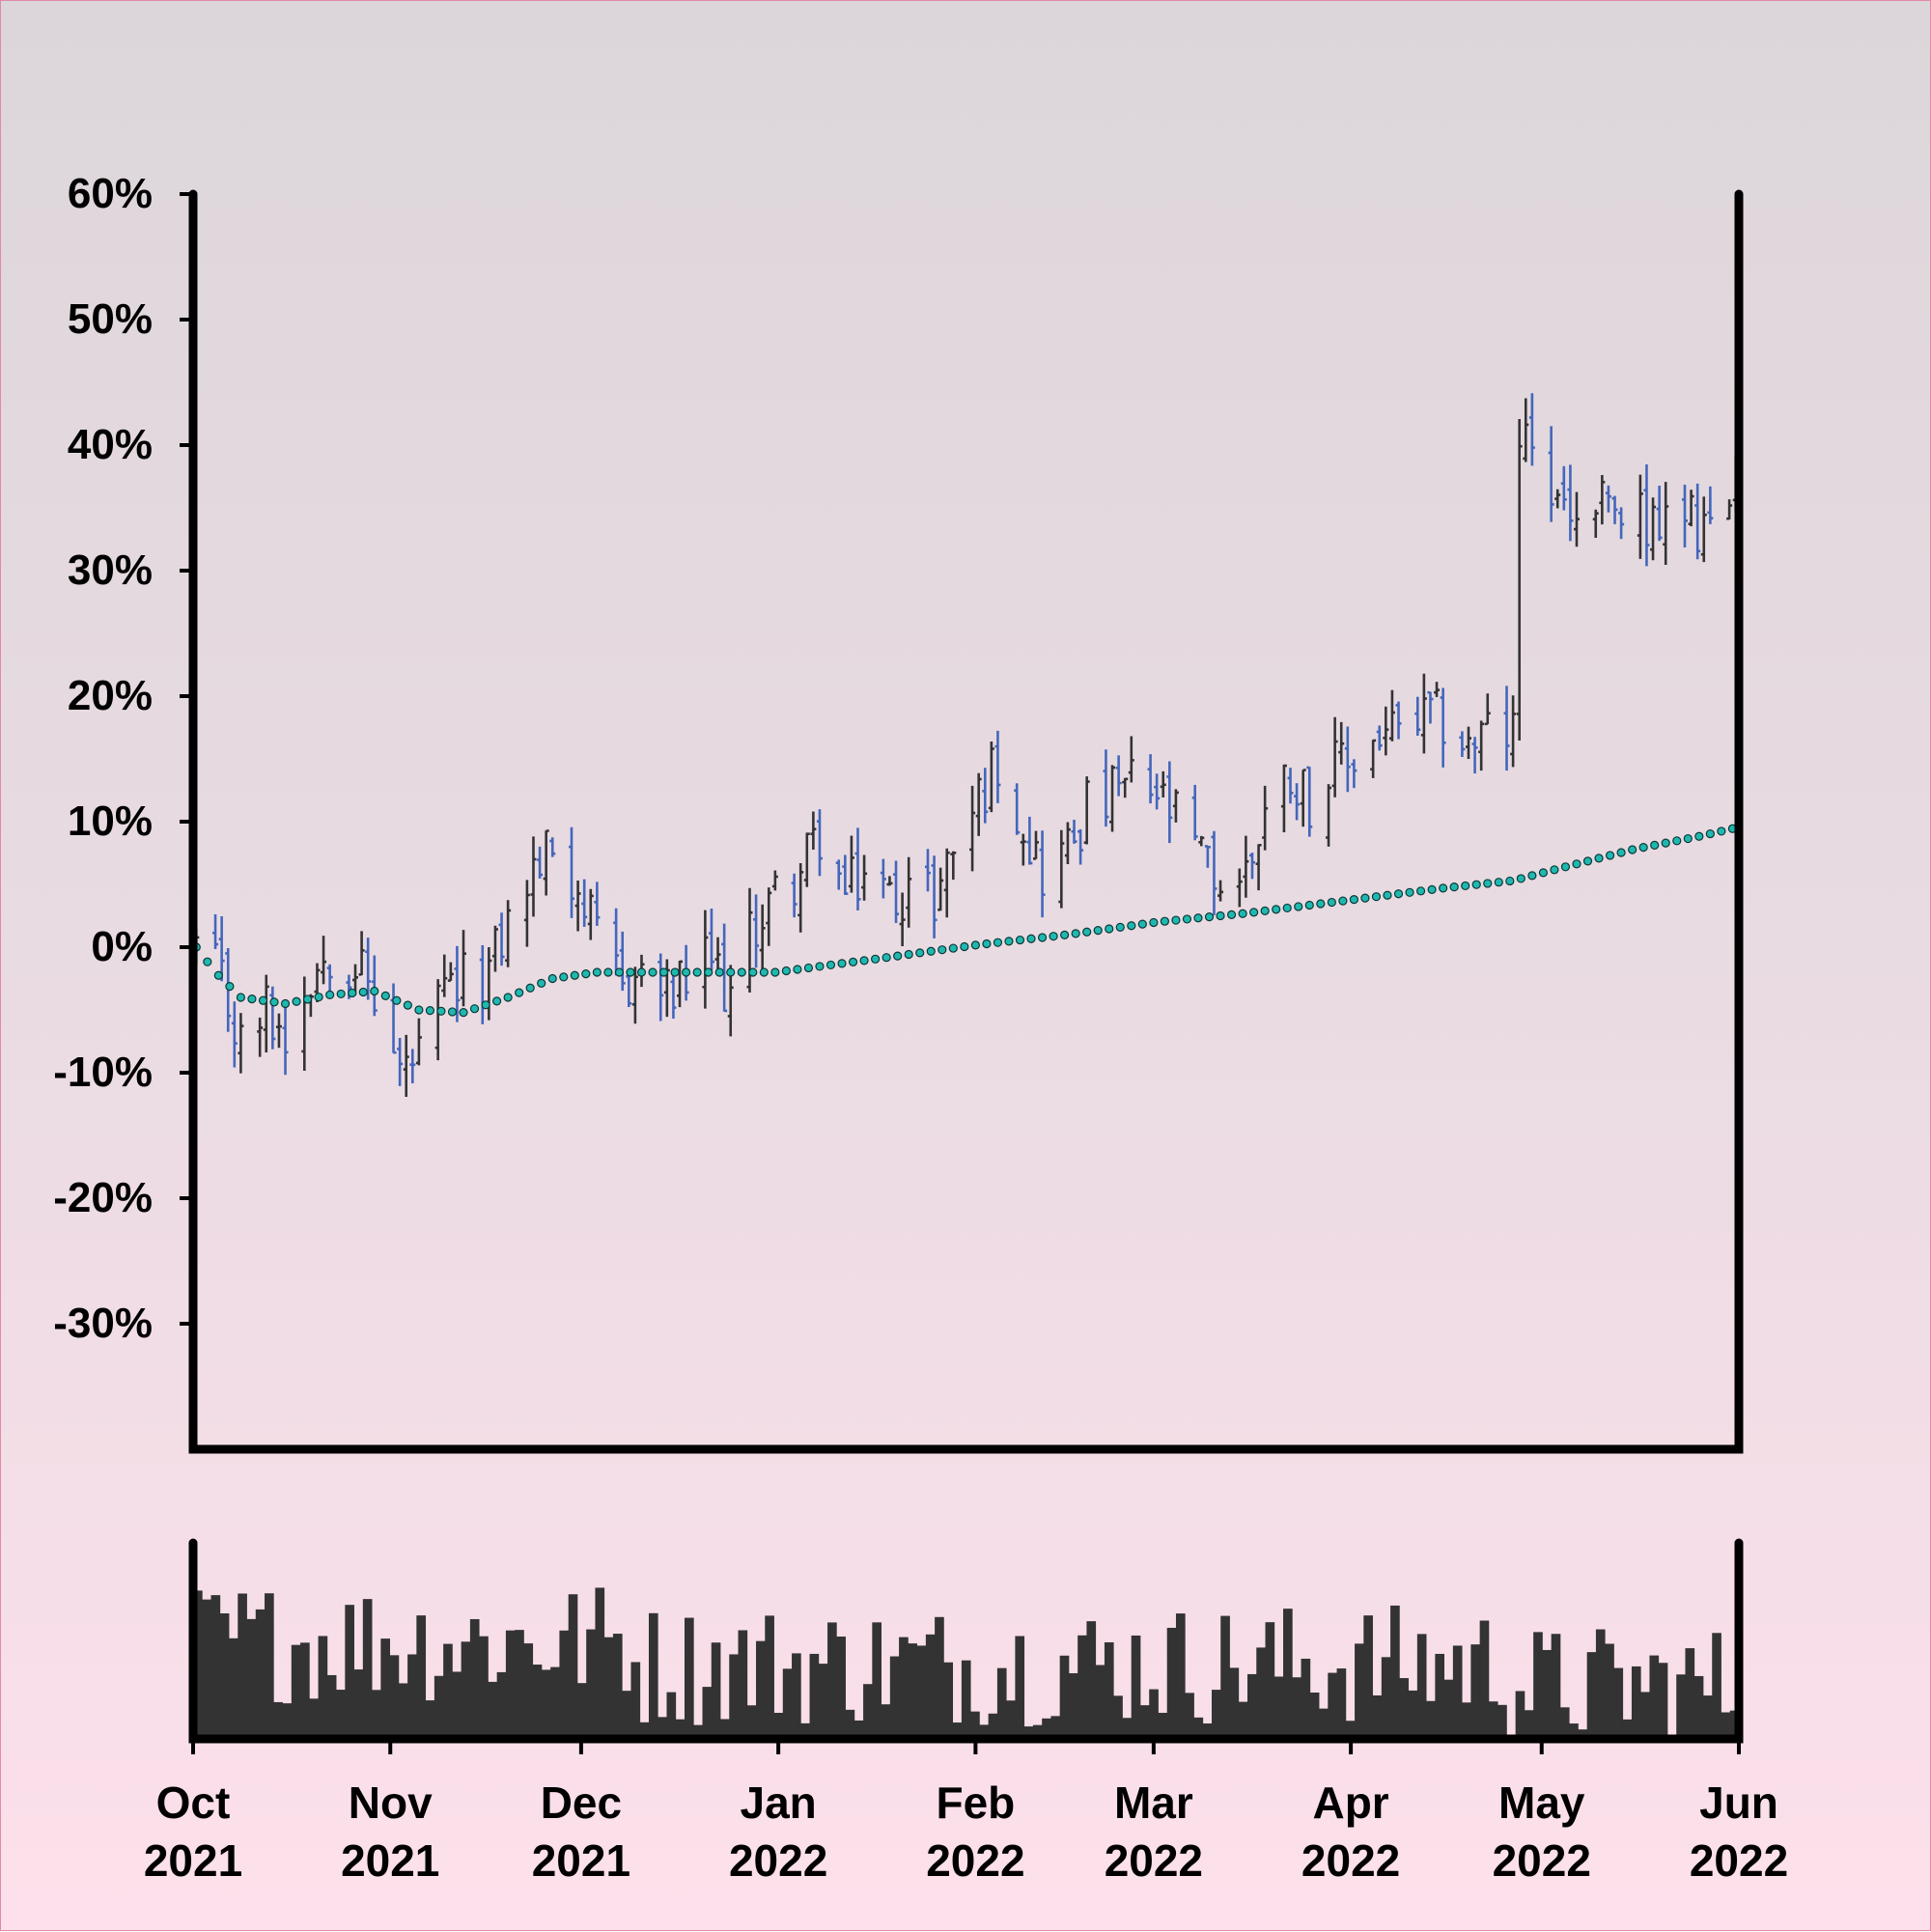 The width and height of the screenshot is (1931, 1932). Describe the element at coordinates (975, 1803) in the screenshot. I see `x-tick-month: Feb` at that location.